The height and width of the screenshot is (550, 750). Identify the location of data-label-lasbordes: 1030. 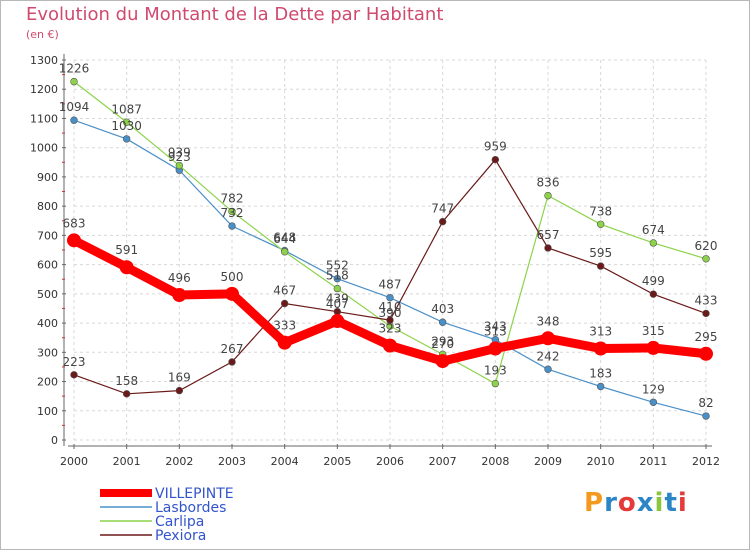
(126, 126).